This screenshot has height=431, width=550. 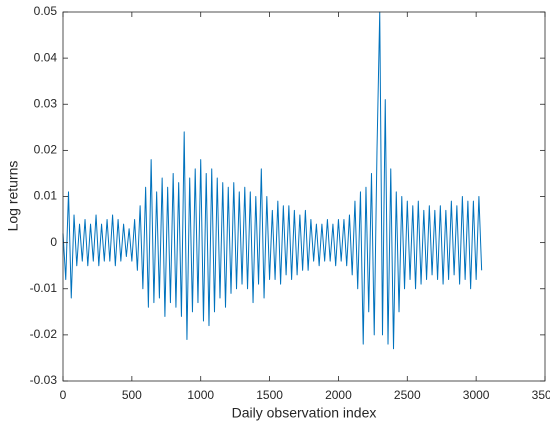 I want to click on y-tick-label: 0.04, so click(x=46, y=57).